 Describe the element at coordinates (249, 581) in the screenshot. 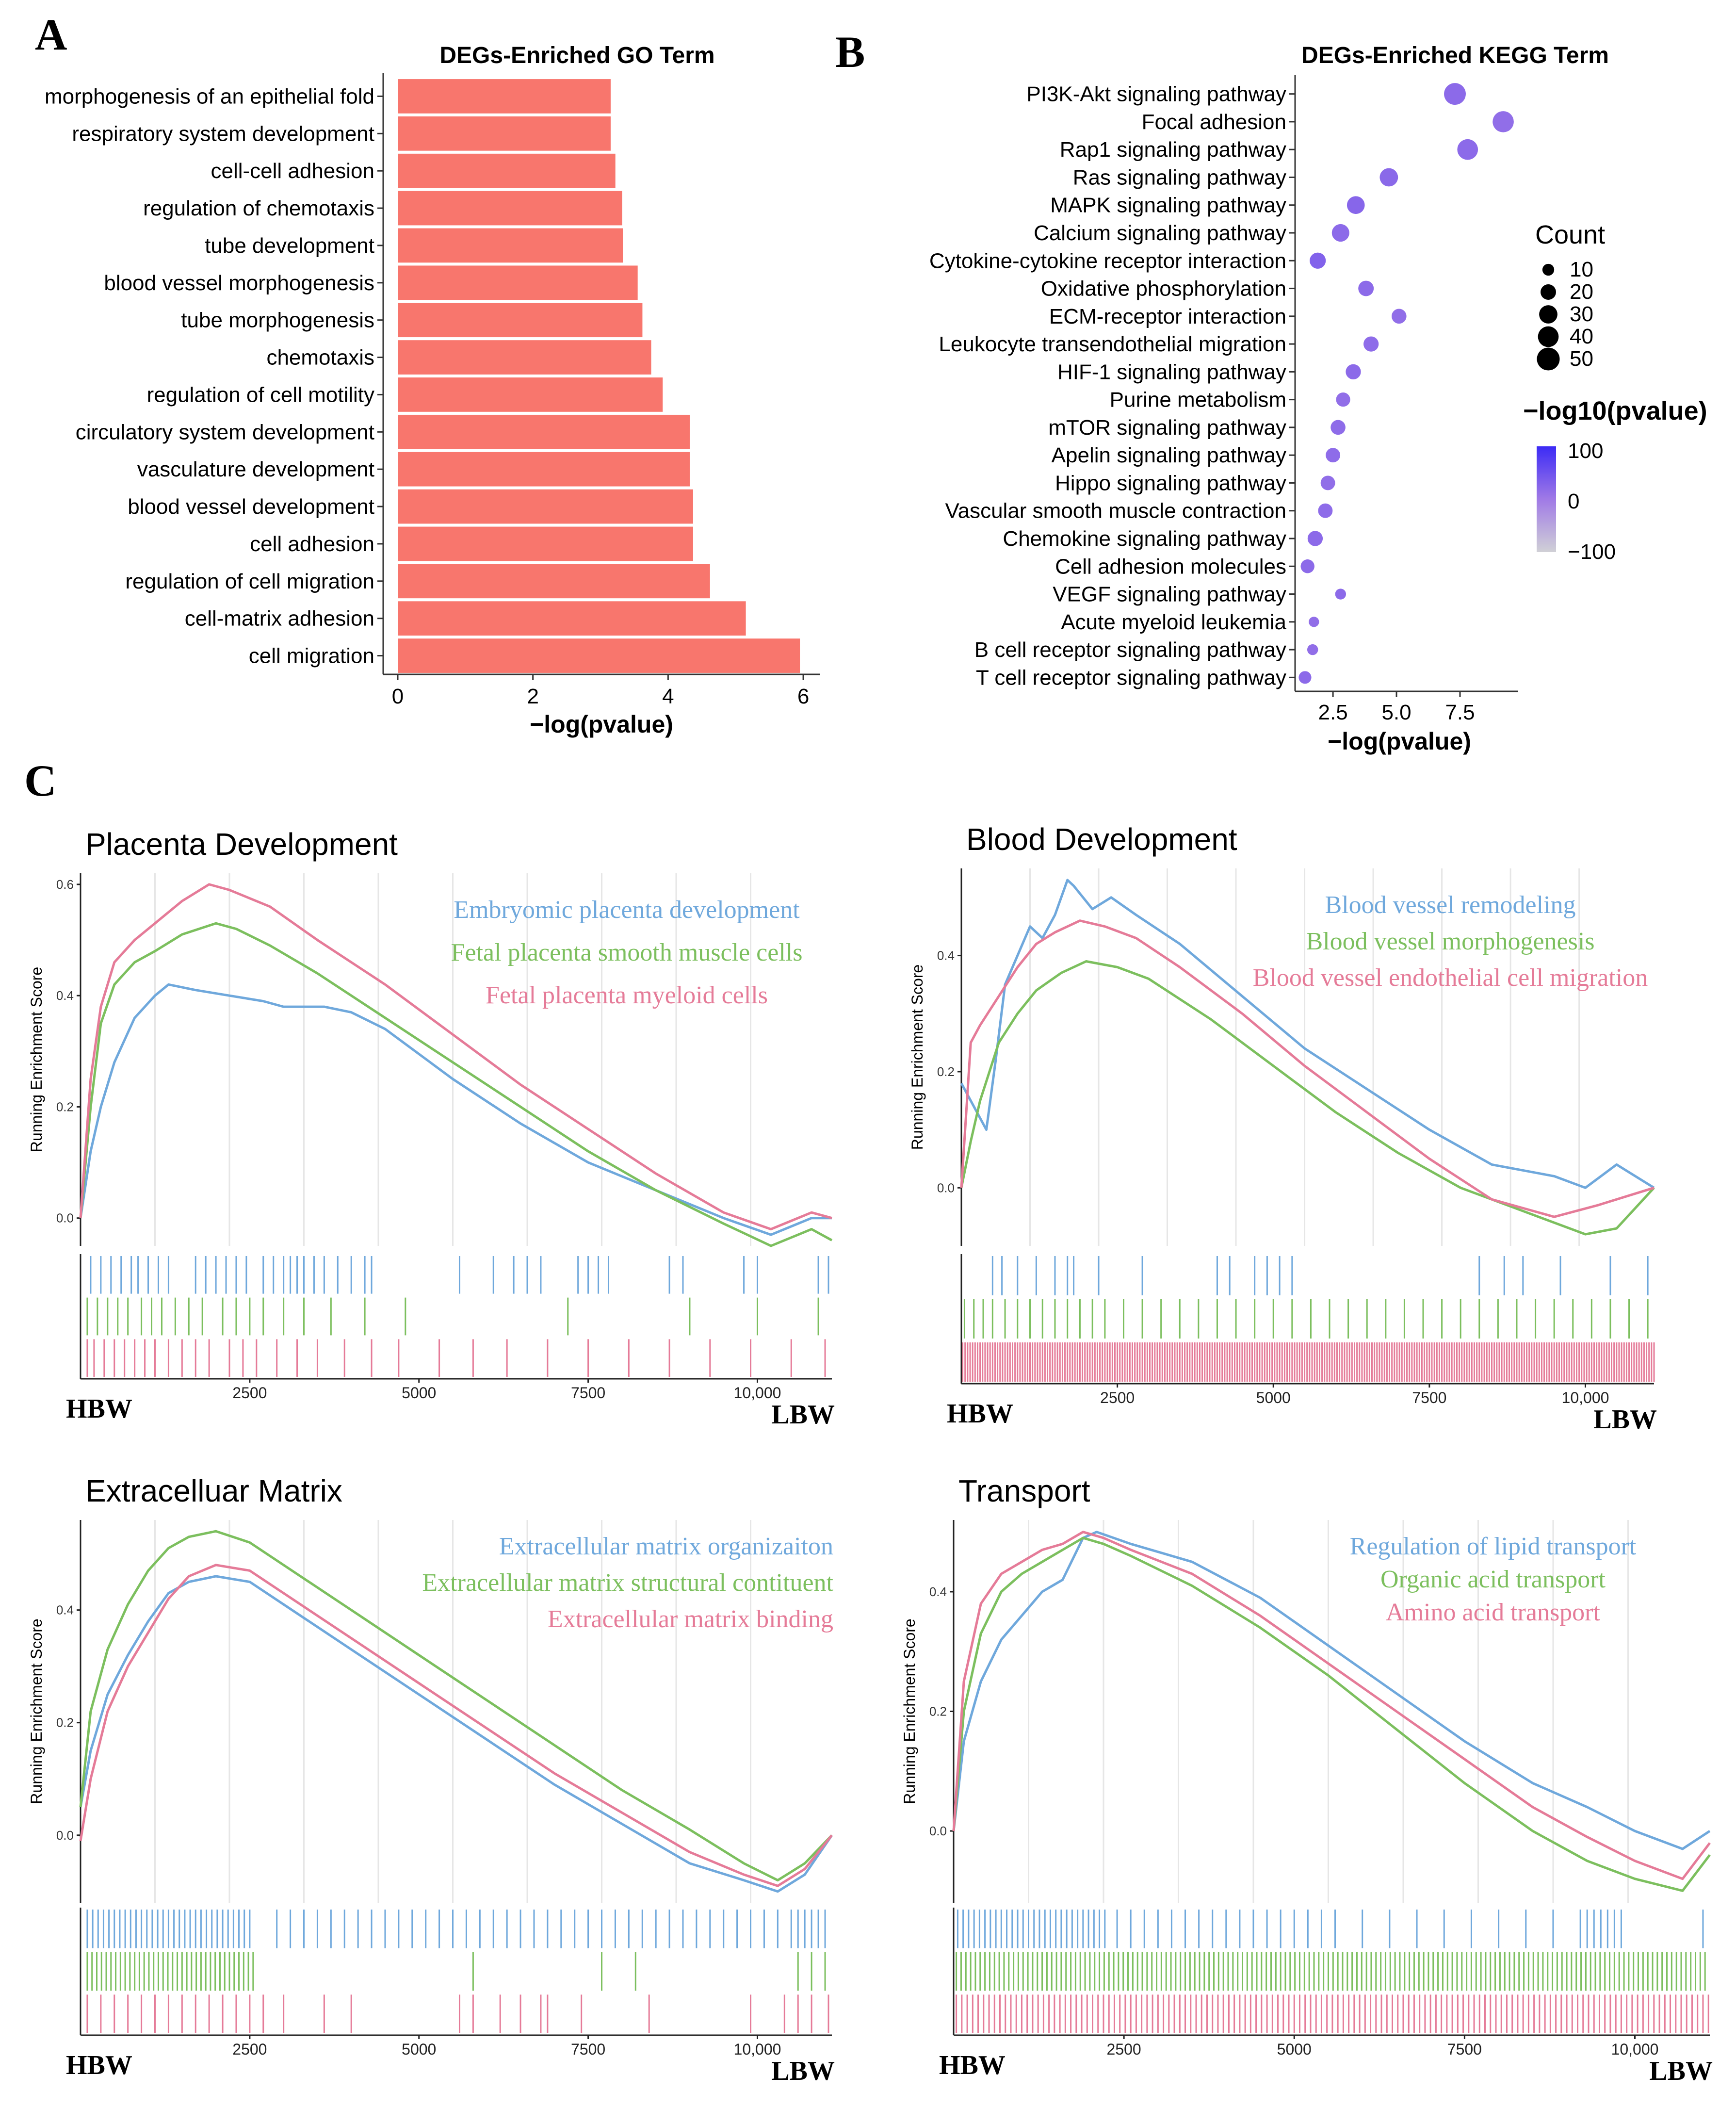

I see `go-category-label: regulation of cell migration` at that location.